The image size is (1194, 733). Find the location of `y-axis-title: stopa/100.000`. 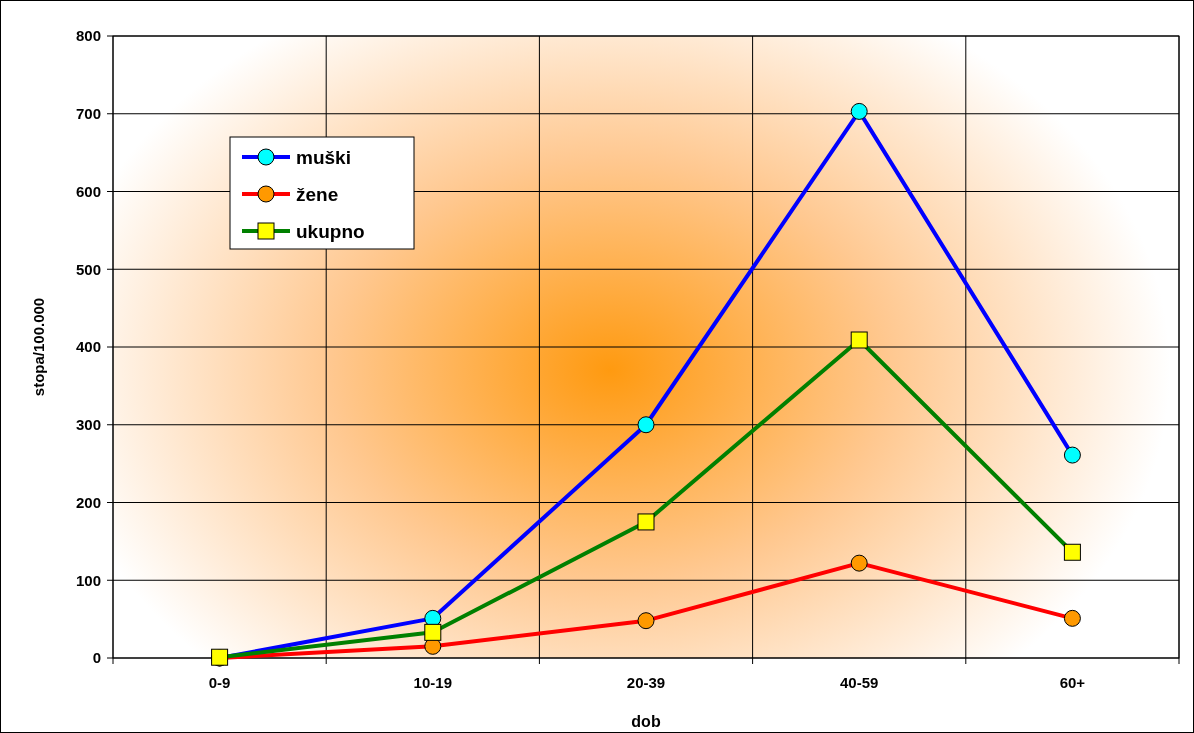

y-axis-title: stopa/100.000 is located at coordinates (38, 347).